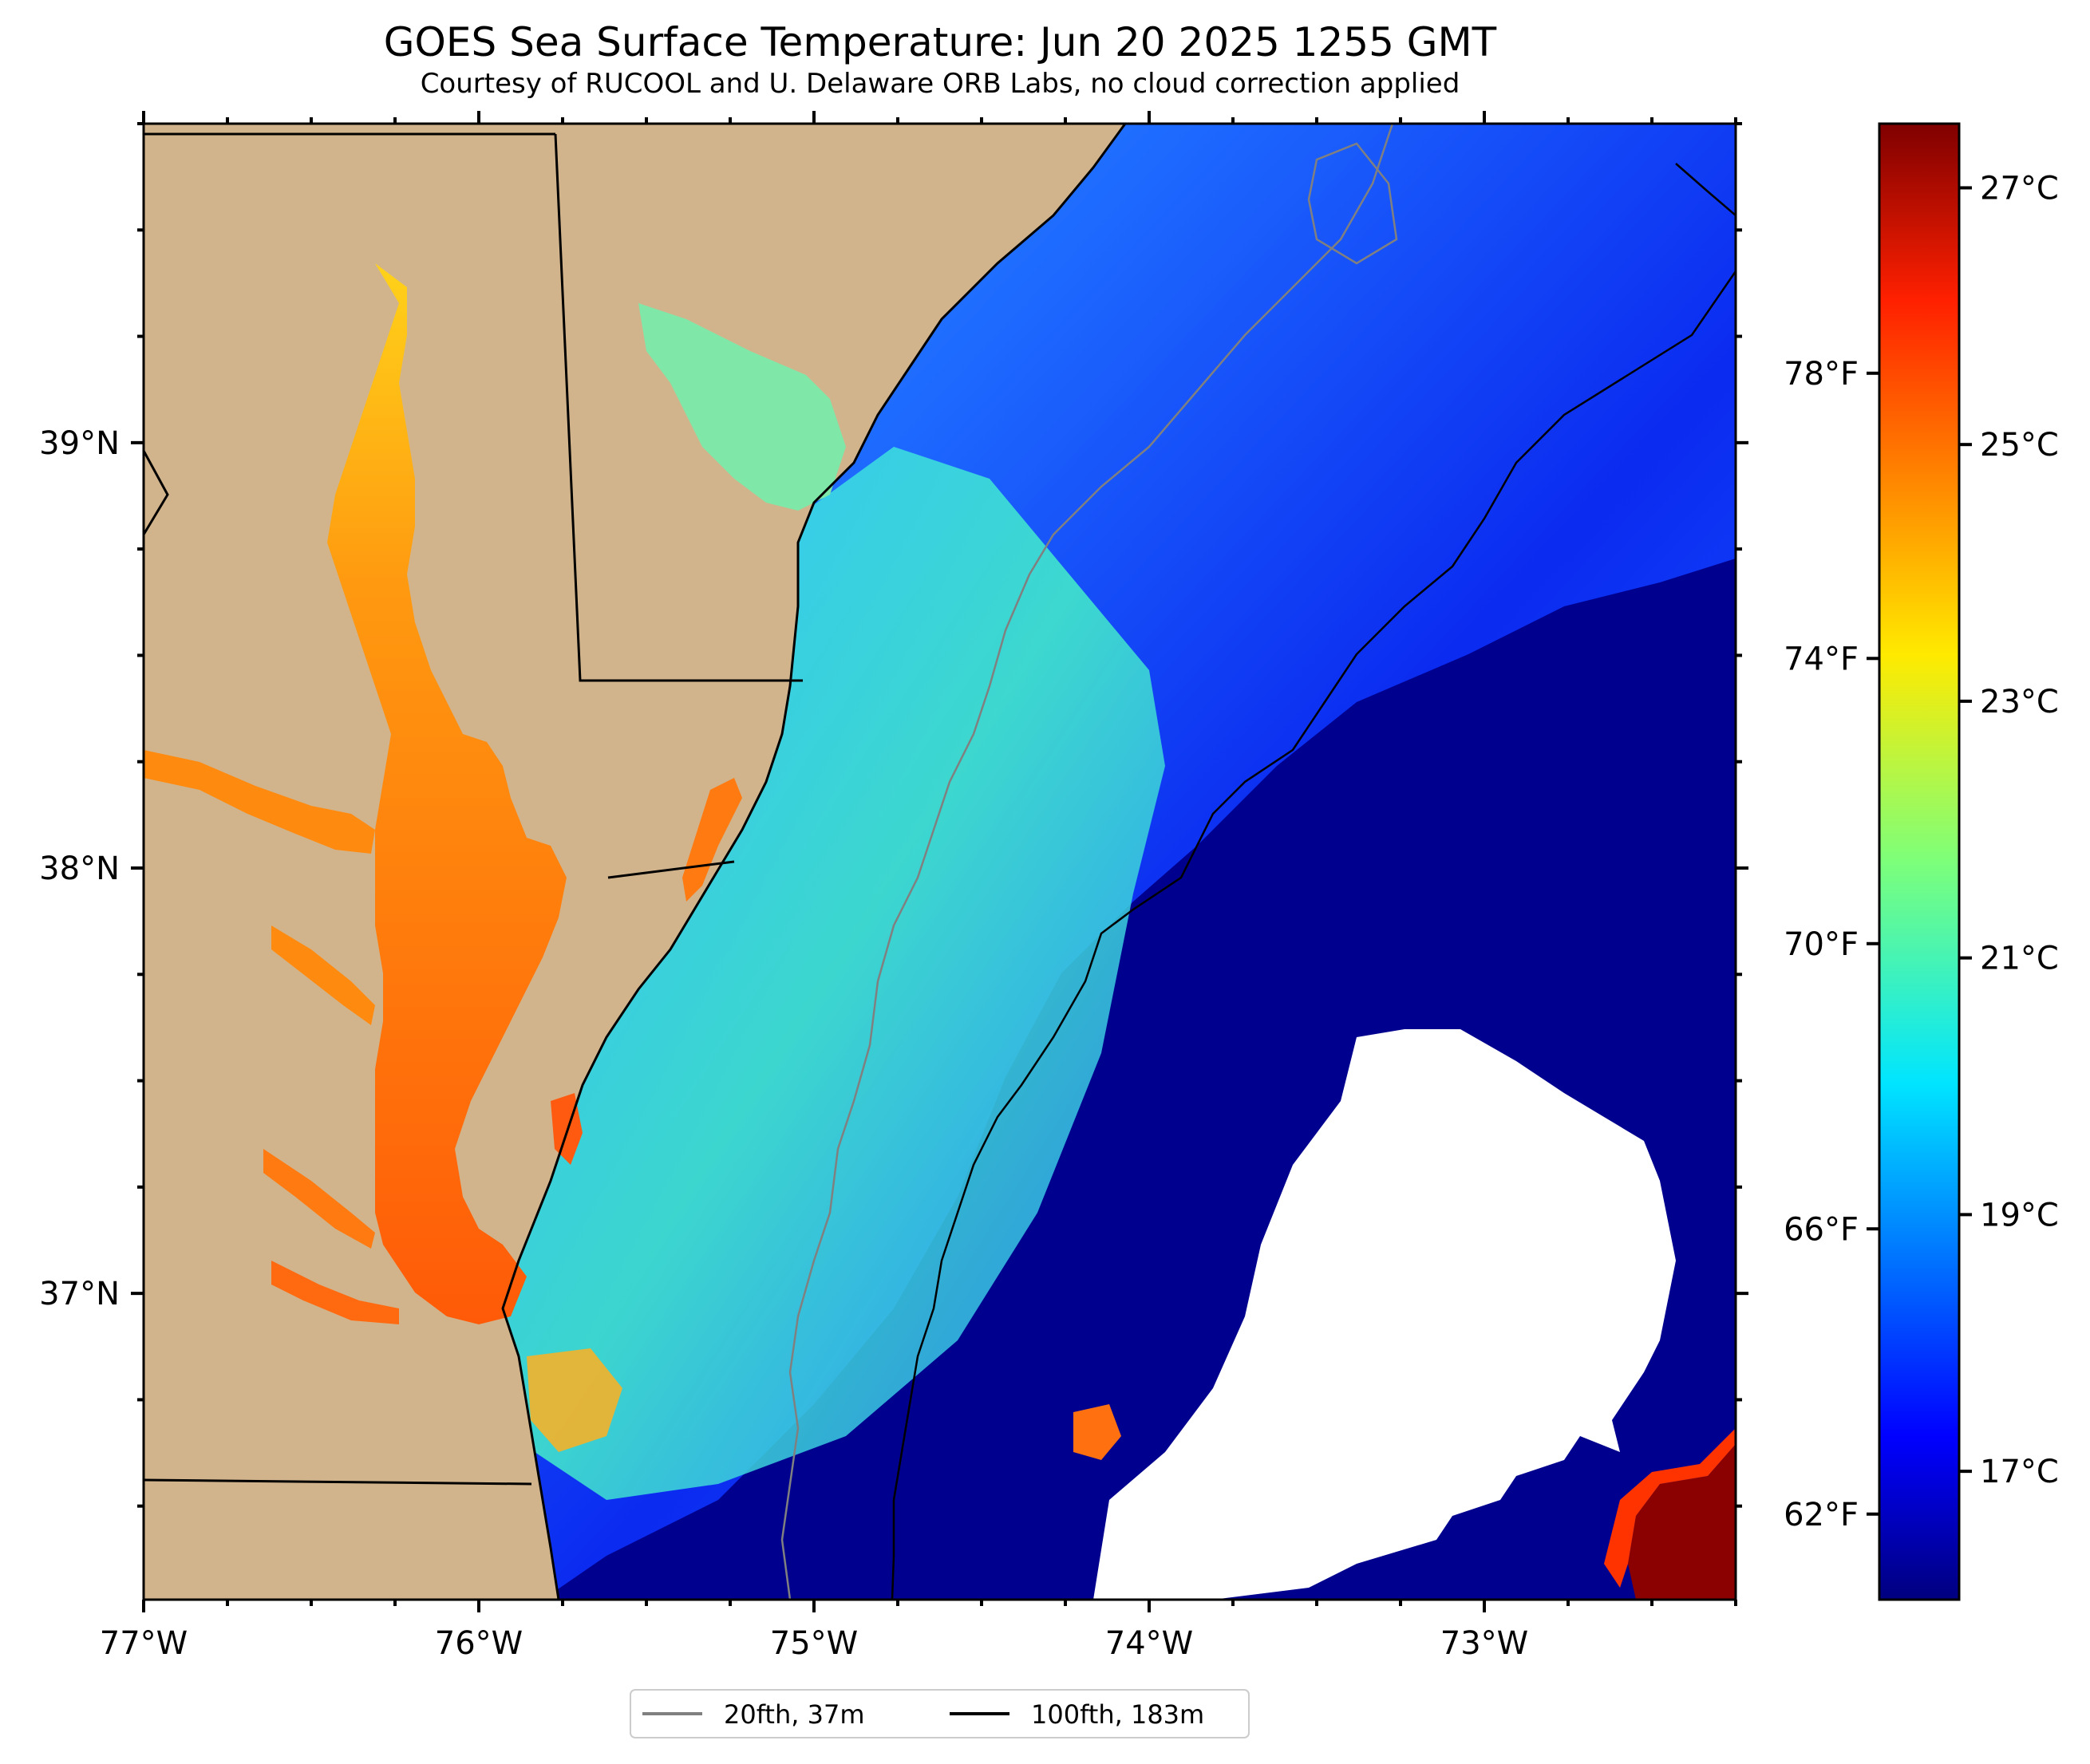 The width and height of the screenshot is (2090, 1764). What do you see at coordinates (794, 1714) in the screenshot?
I see `legend-label-20fth: 20fth, 37m` at bounding box center [794, 1714].